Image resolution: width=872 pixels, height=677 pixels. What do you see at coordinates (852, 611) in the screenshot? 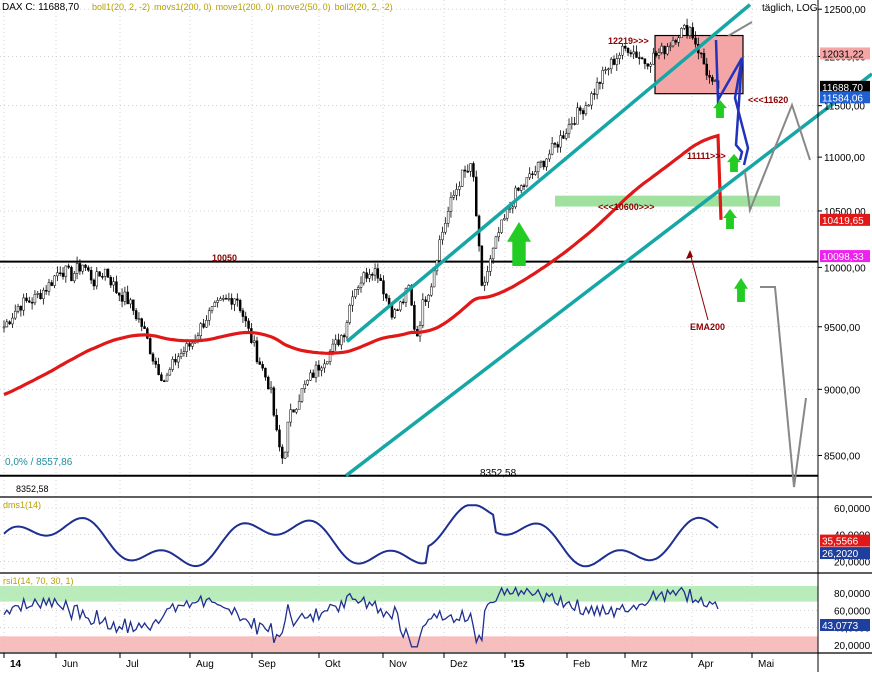
I see `rsi-tick-label: 60,0000` at bounding box center [852, 611].